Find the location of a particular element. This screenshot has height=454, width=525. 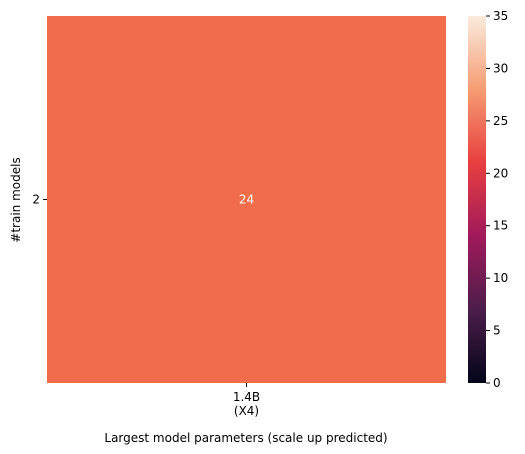

y-axis-ticks: 2 is located at coordinates (39, 200).